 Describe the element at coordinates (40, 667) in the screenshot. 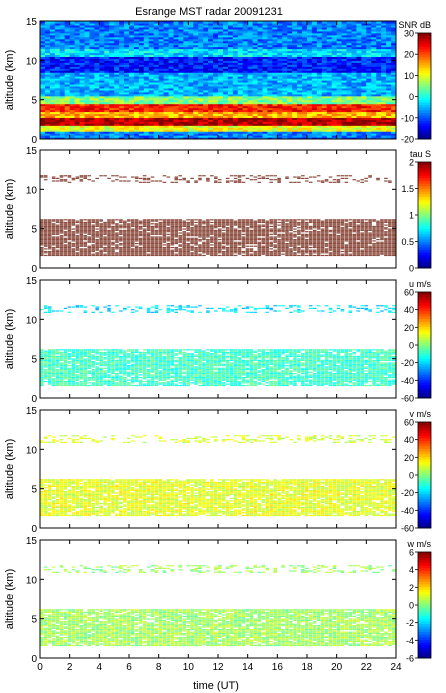

I see `x-tick-label: 0` at that location.